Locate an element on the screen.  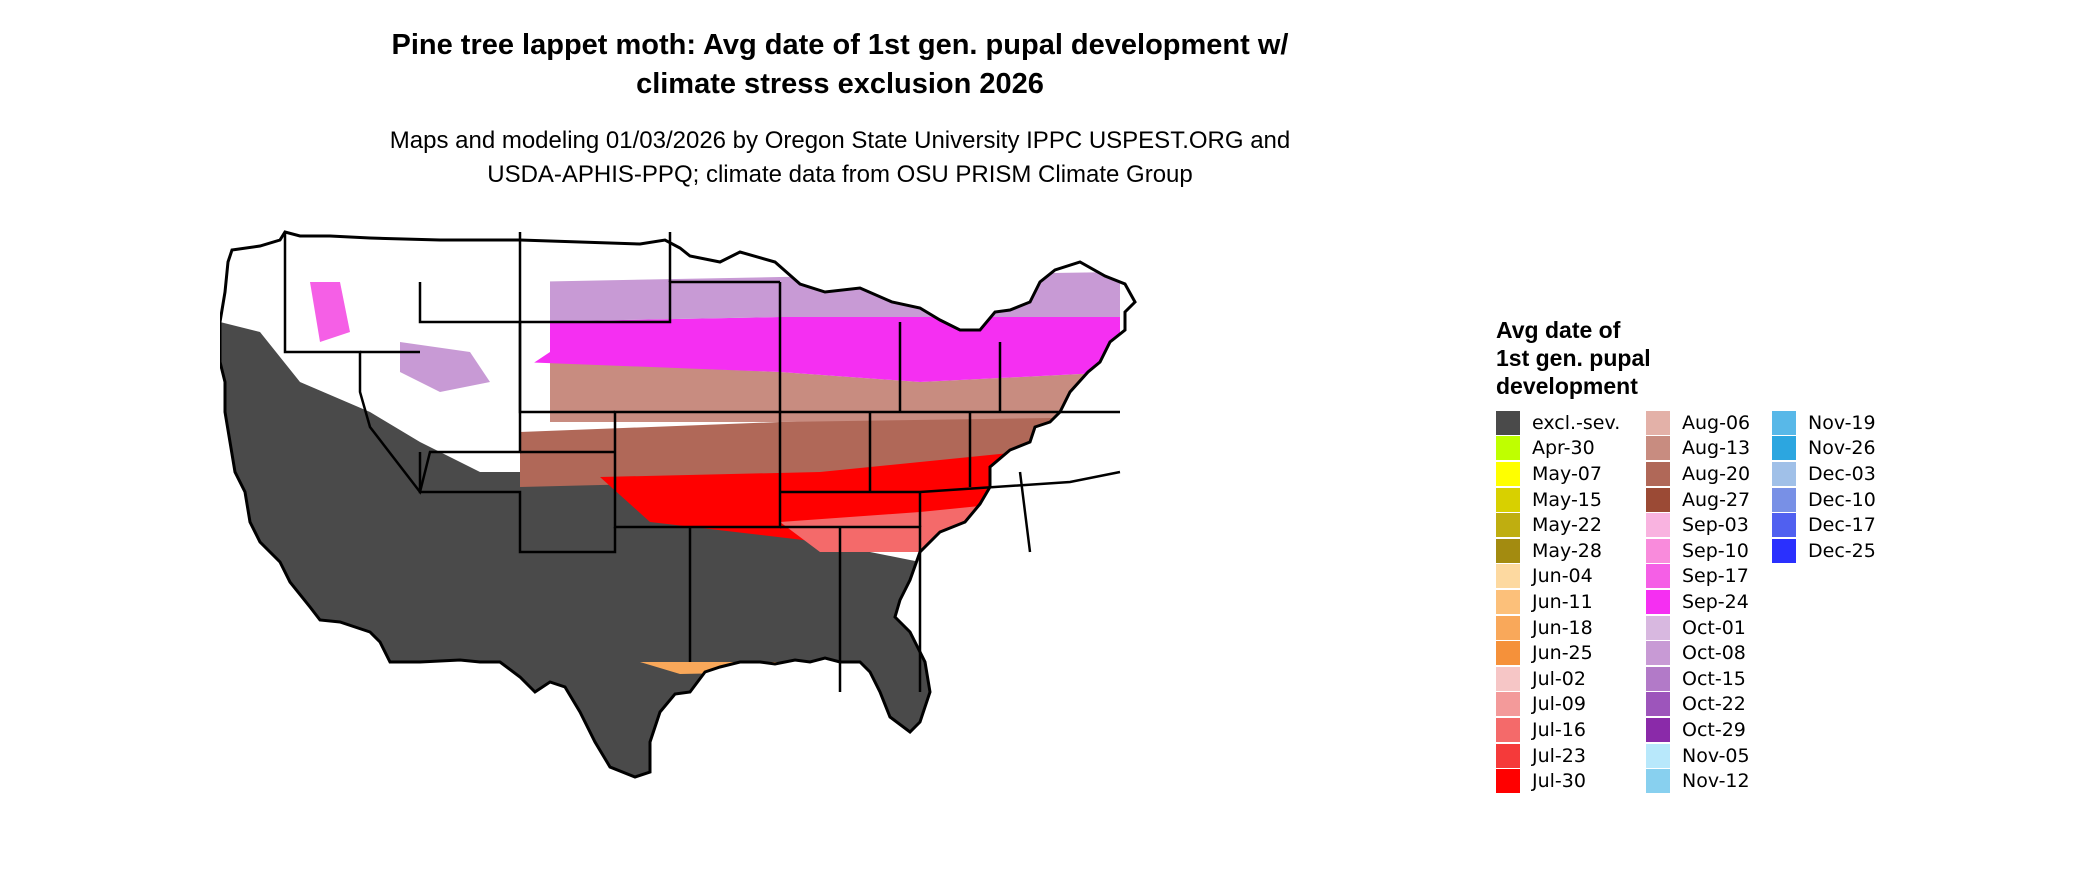
legend-label: Oct-22 is located at coordinates (1714, 704).